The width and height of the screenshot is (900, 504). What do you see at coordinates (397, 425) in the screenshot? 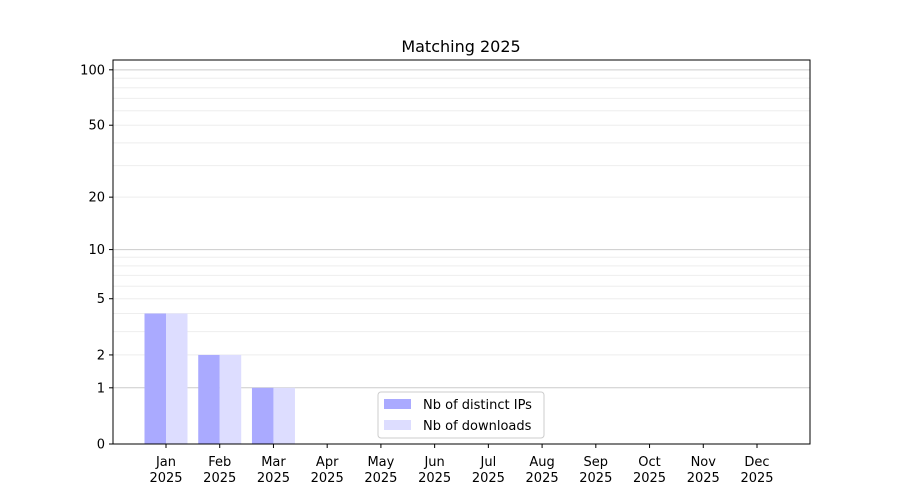
I see `legend-swatch-downloads` at bounding box center [397, 425].